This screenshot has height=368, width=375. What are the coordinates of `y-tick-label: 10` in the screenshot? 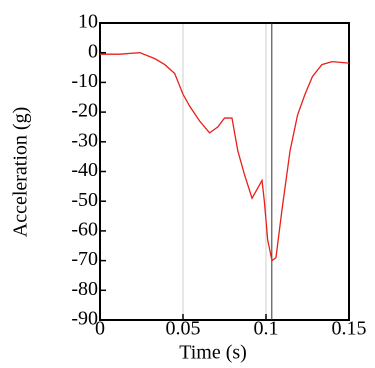 It's located at (88, 22).